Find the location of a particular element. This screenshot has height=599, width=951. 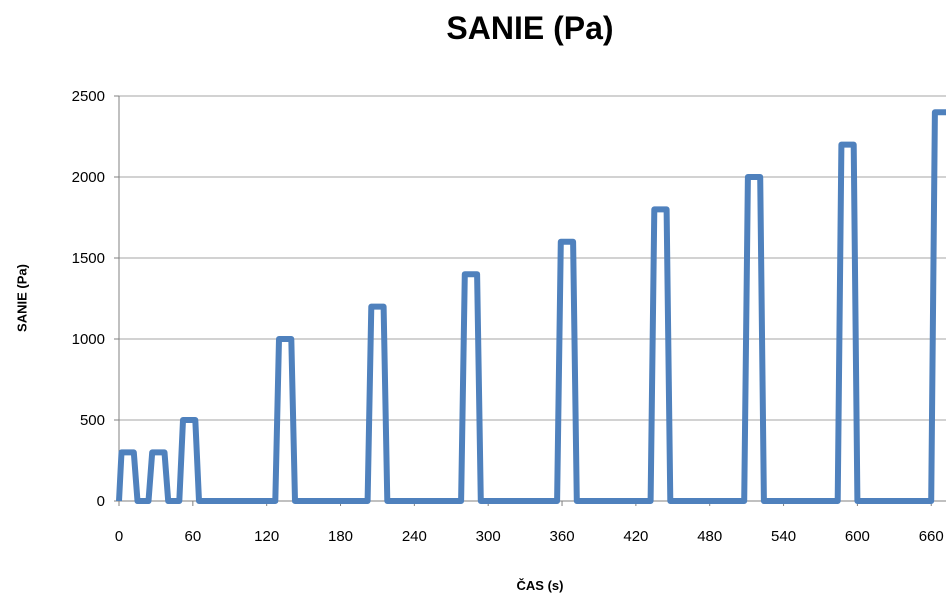

x-axis-label: ČAS (s) is located at coordinates (540, 585).